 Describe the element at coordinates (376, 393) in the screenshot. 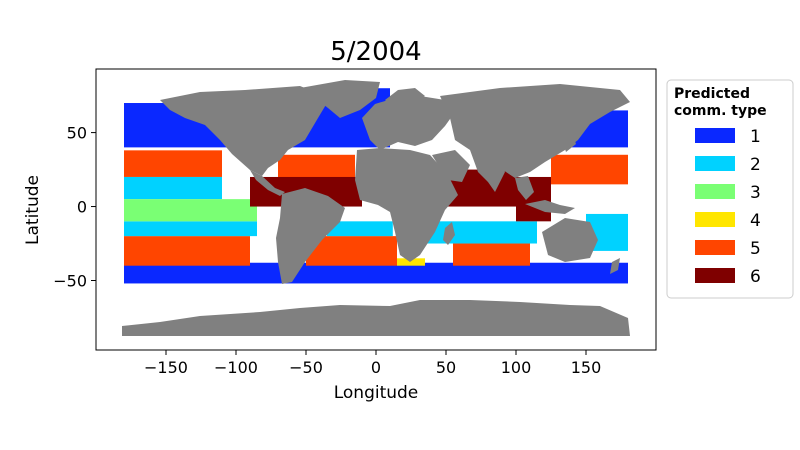

I see `x-axis-label: Longitude` at that location.